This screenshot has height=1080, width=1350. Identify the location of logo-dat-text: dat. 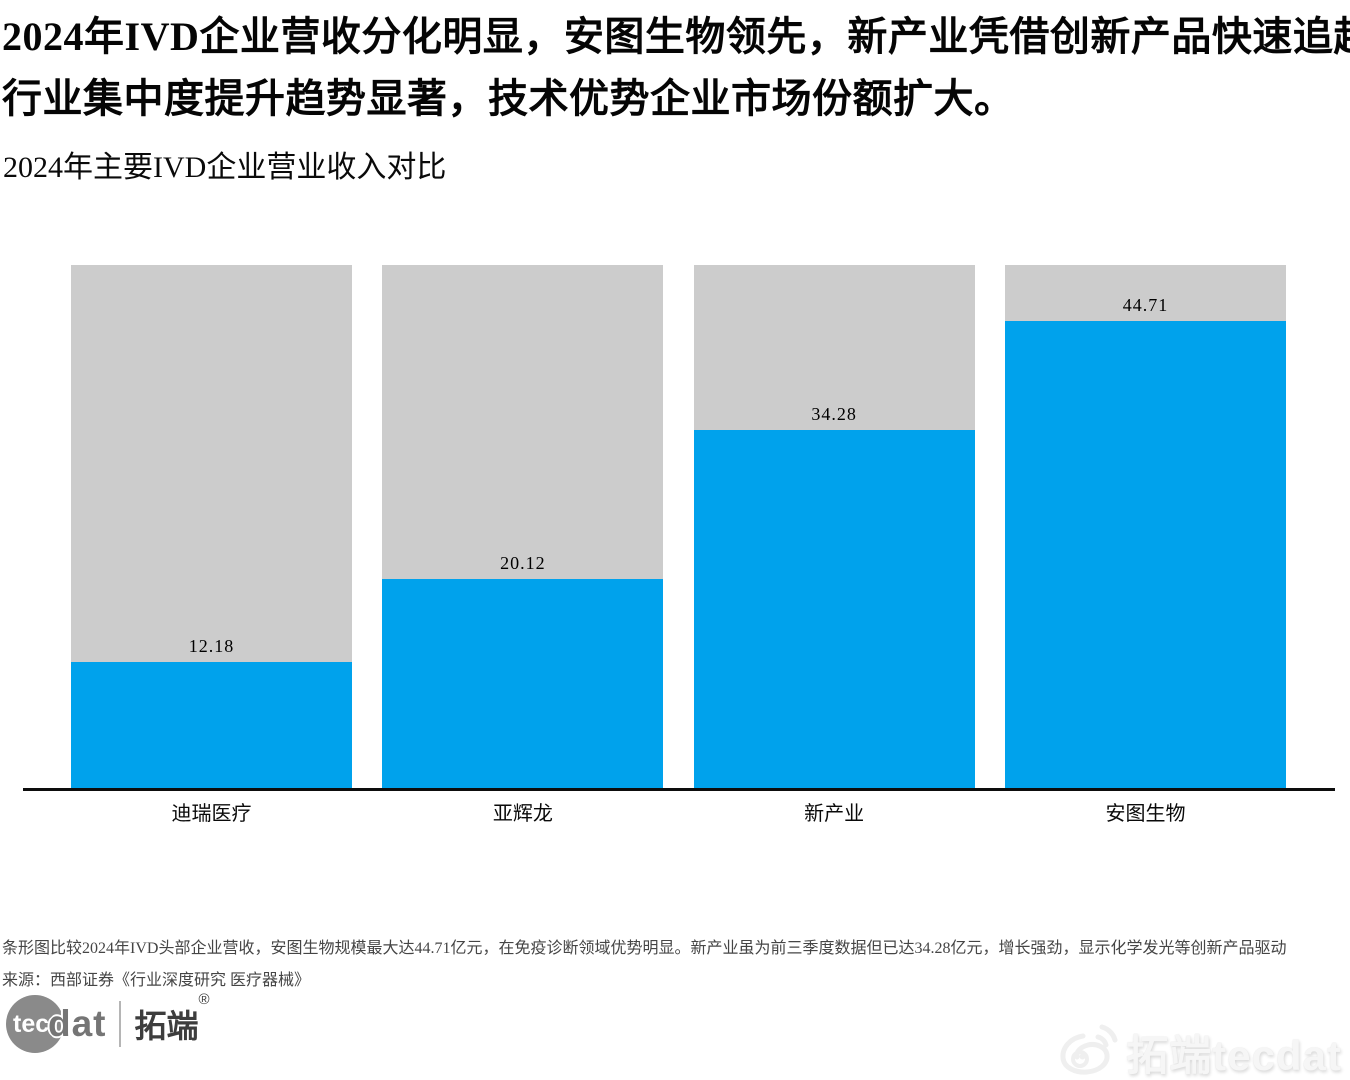
(77, 1023).